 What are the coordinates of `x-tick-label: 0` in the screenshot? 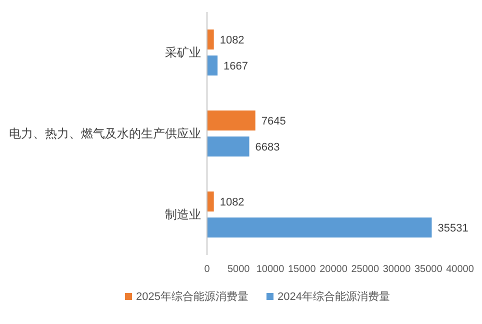 It's located at (207, 269).